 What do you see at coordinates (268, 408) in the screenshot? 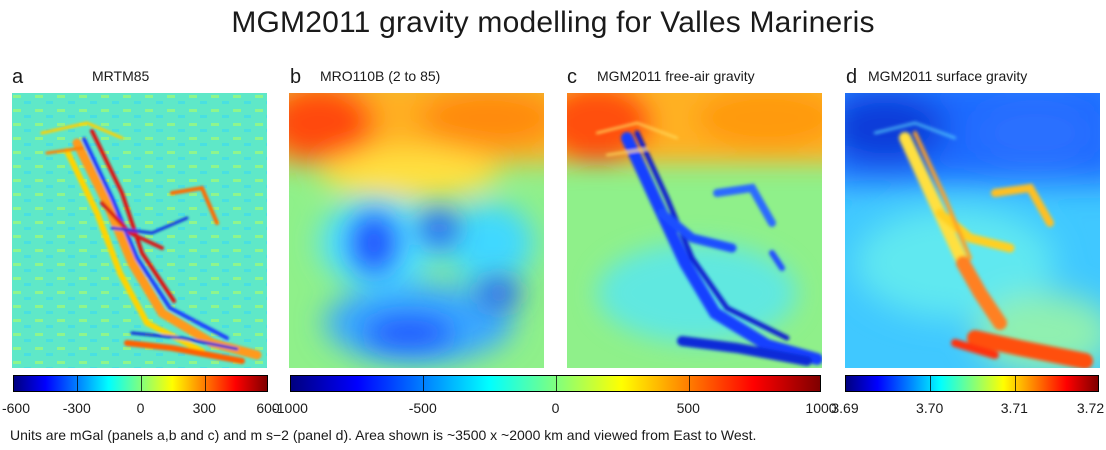
I see `colorbar-a-tick: 600` at bounding box center [268, 408].